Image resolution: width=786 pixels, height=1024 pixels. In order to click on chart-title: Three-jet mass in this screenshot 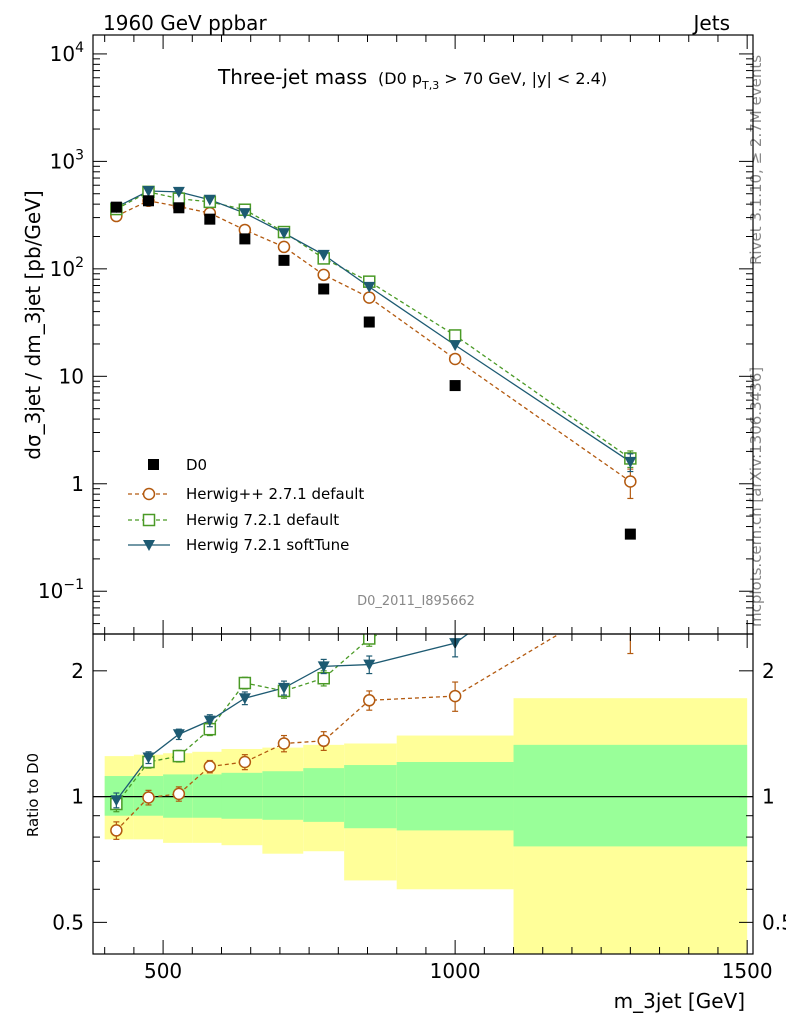, I will do `click(292, 77)`.